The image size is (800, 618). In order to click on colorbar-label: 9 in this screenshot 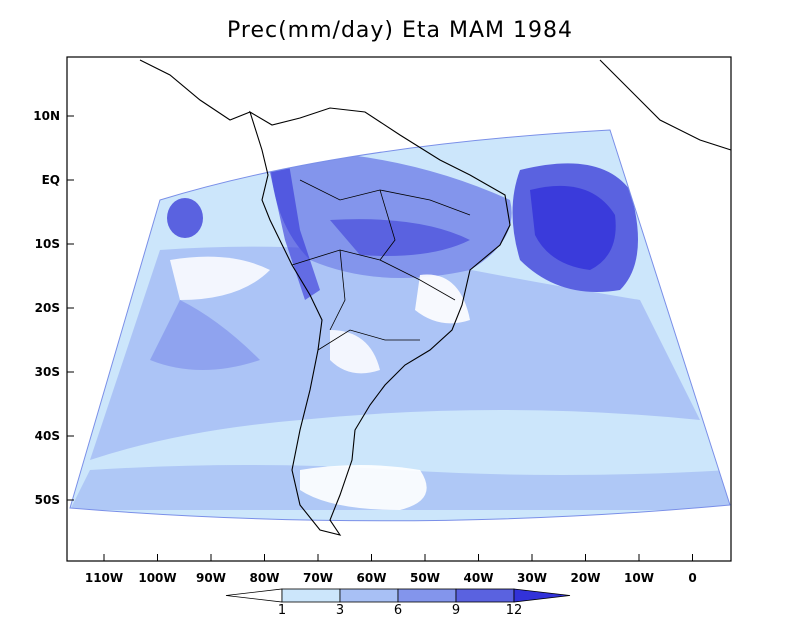, I will do `click(456, 610)`.